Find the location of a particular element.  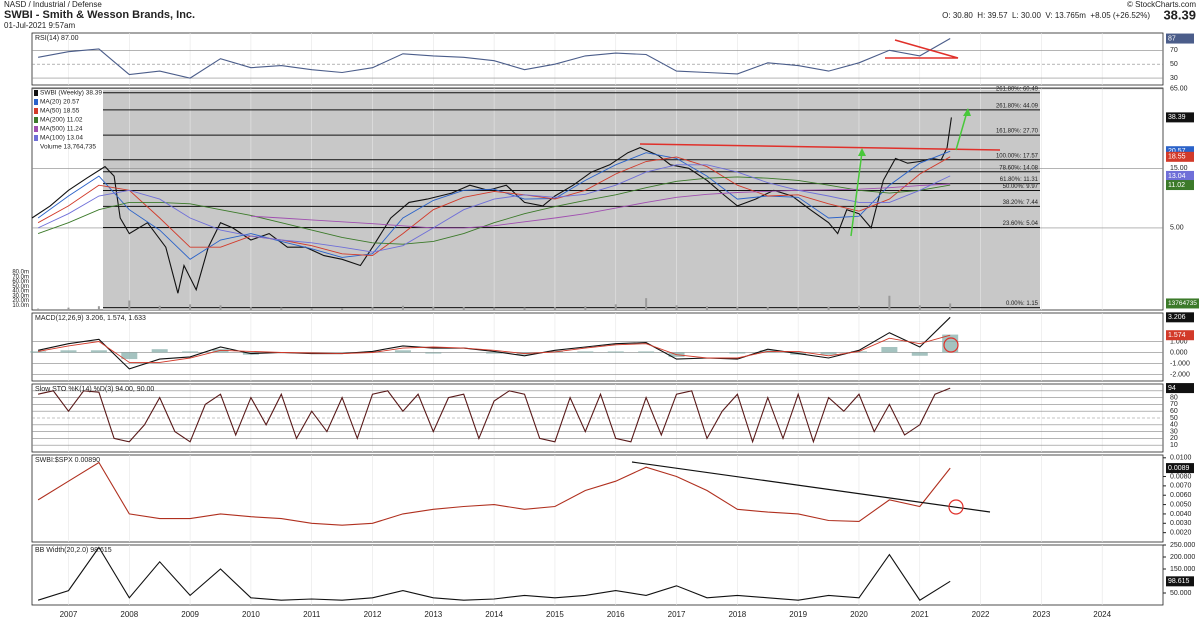

x-tick-label: 2018 is located at coordinates (737, 614).